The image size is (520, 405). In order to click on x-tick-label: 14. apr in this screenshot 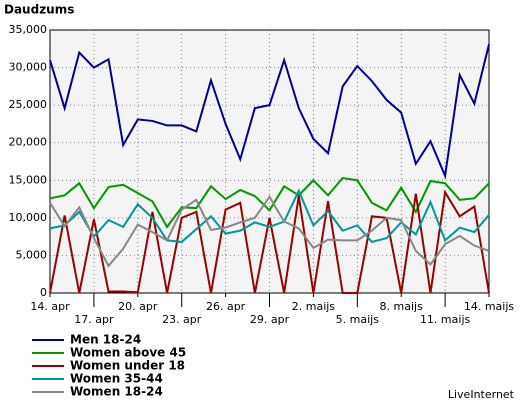, I will do `click(50, 306)`.